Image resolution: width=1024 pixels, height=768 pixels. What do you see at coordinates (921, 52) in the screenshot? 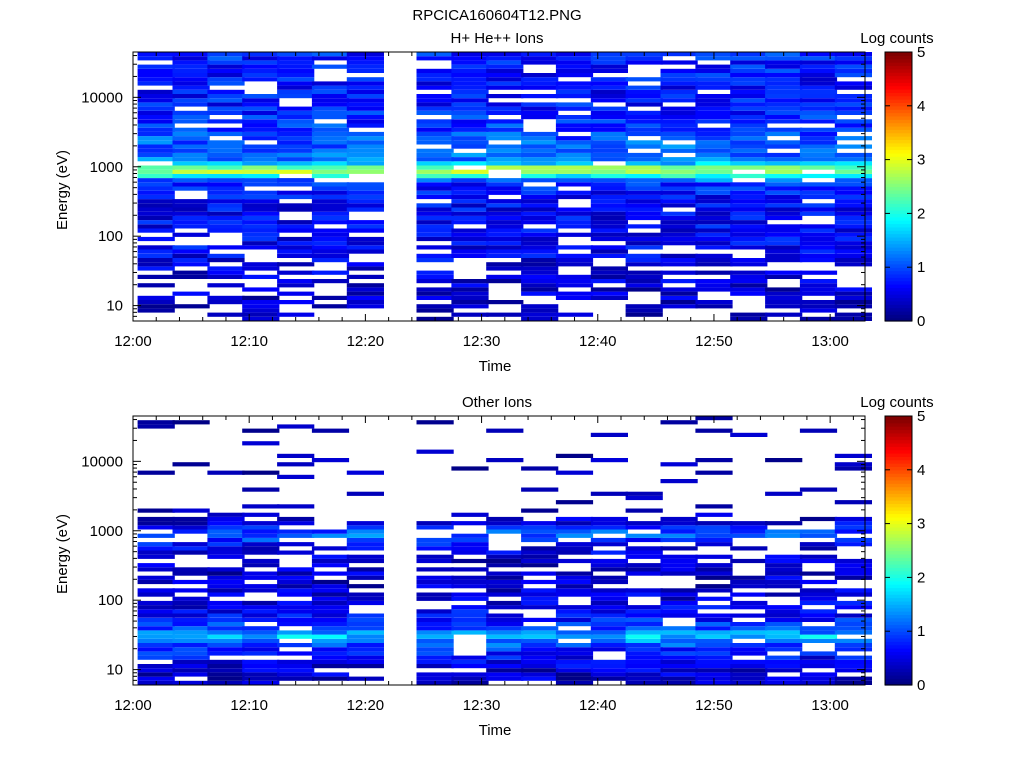
I see `colorbar-tick-label: 5` at bounding box center [921, 52].